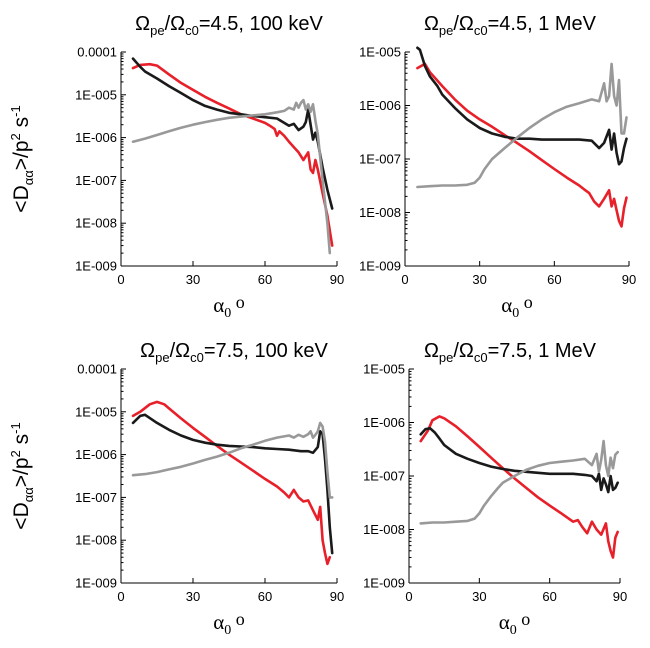 The image size is (650, 648). I want to click on chart-title: Ωpe/Ωc0=4.5, 1 MeV, so click(510, 25).